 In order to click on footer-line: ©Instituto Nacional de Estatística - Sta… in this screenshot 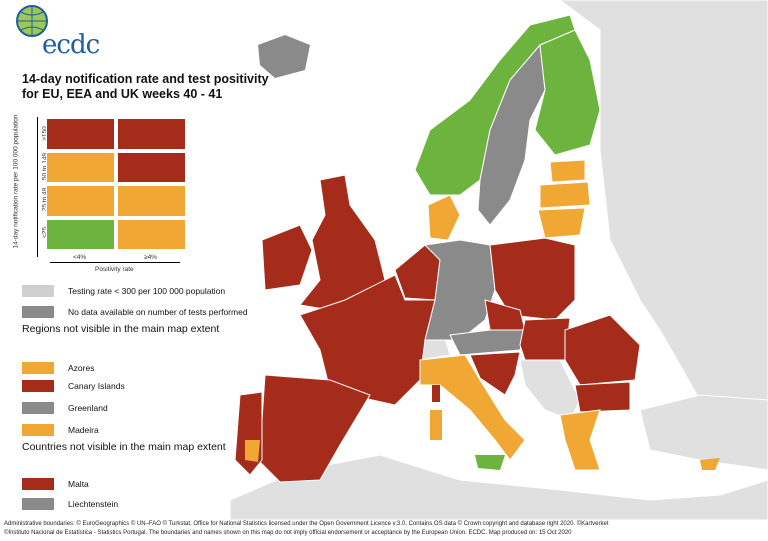, I will do `click(288, 533)`.